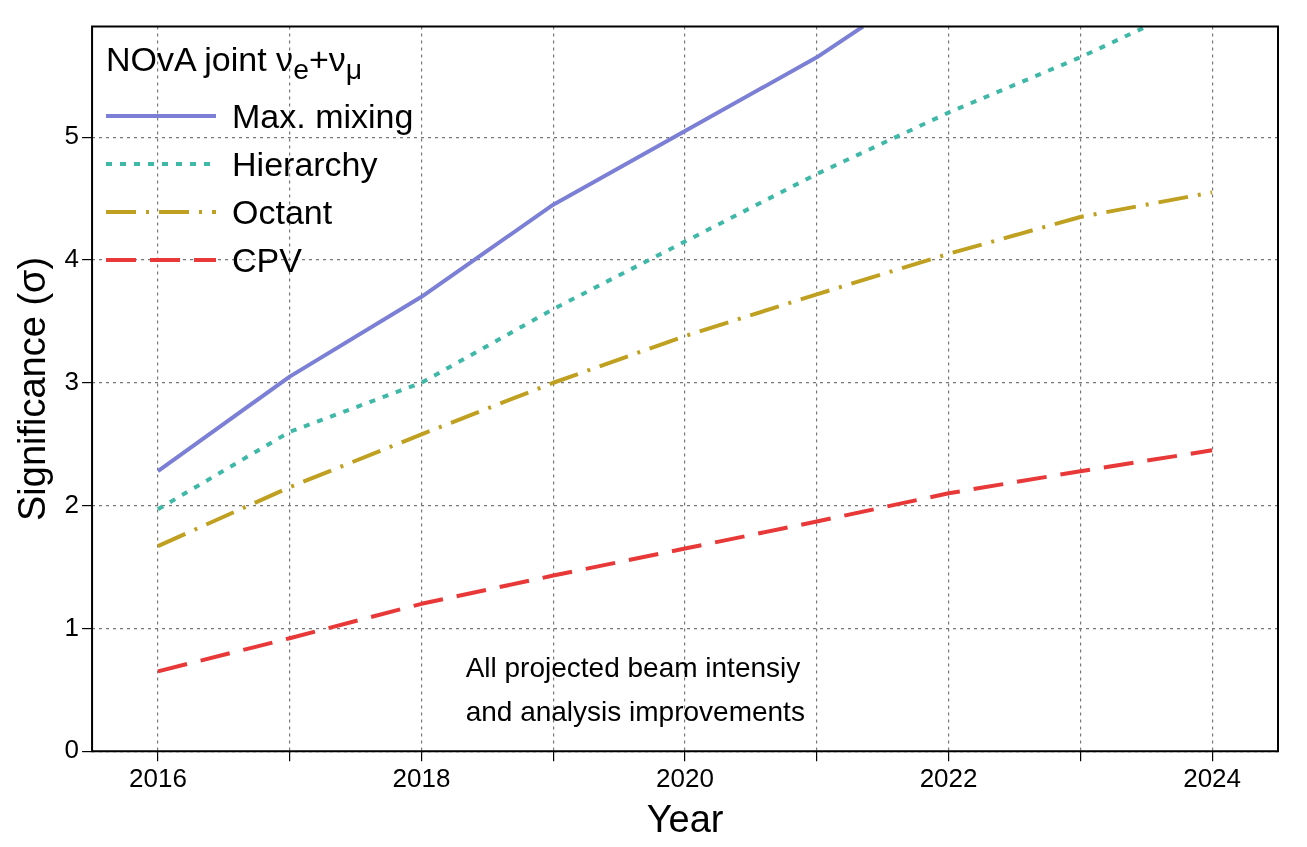 The width and height of the screenshot is (1307, 847). Describe the element at coordinates (282, 213) in the screenshot. I see `legend-label: Octant` at that location.